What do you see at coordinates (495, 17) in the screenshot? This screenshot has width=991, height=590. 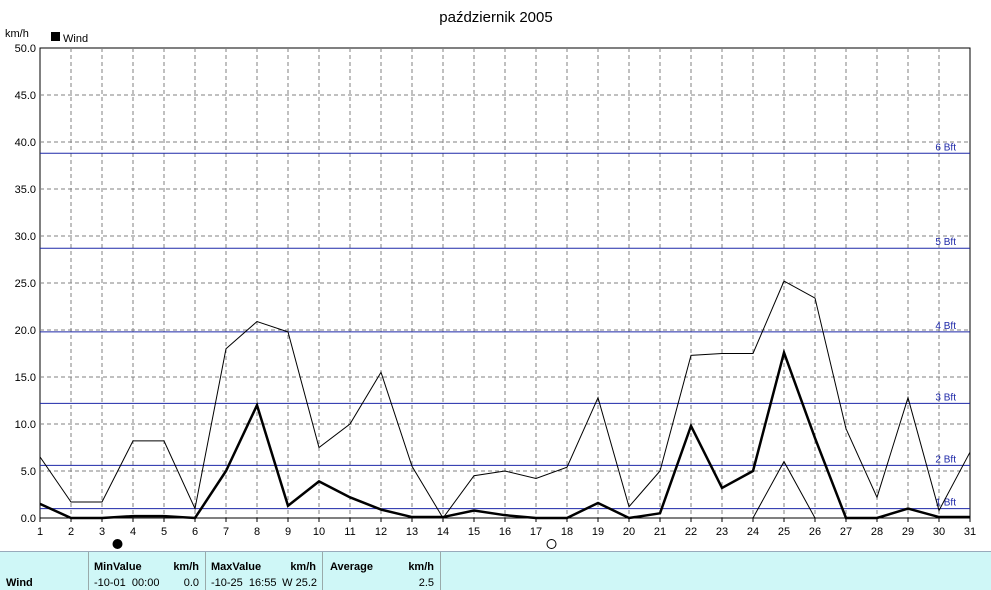 I see `chart-title: październik 2005` at bounding box center [495, 17].